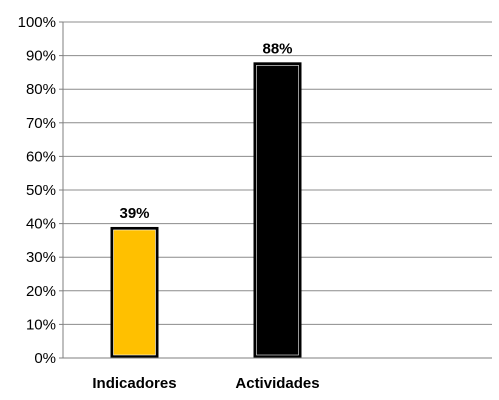 The image size is (499, 400). What do you see at coordinates (41, 190) in the screenshot?
I see `y-tick-label-50: 50%` at bounding box center [41, 190].